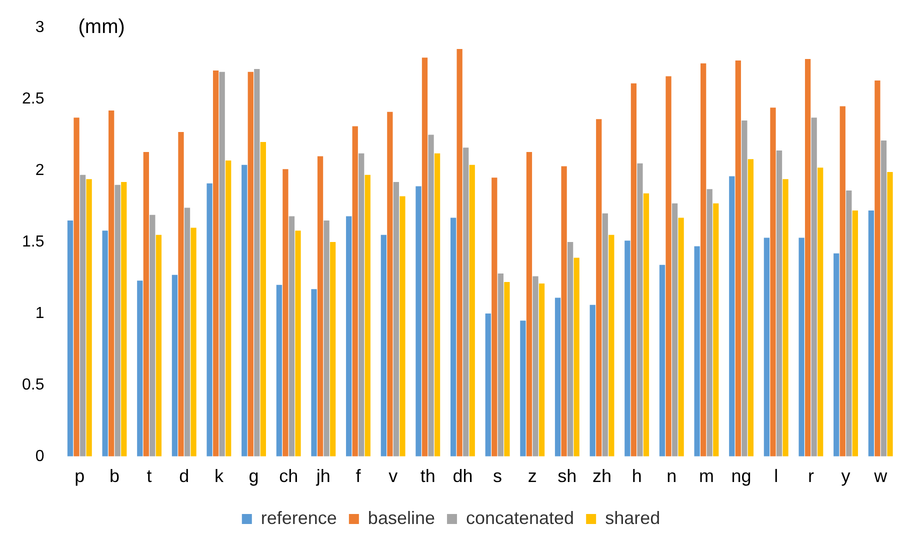 This screenshot has height=542, width=908. What do you see at coordinates (602, 476) in the screenshot?
I see `x-tick-label: zh` at bounding box center [602, 476].